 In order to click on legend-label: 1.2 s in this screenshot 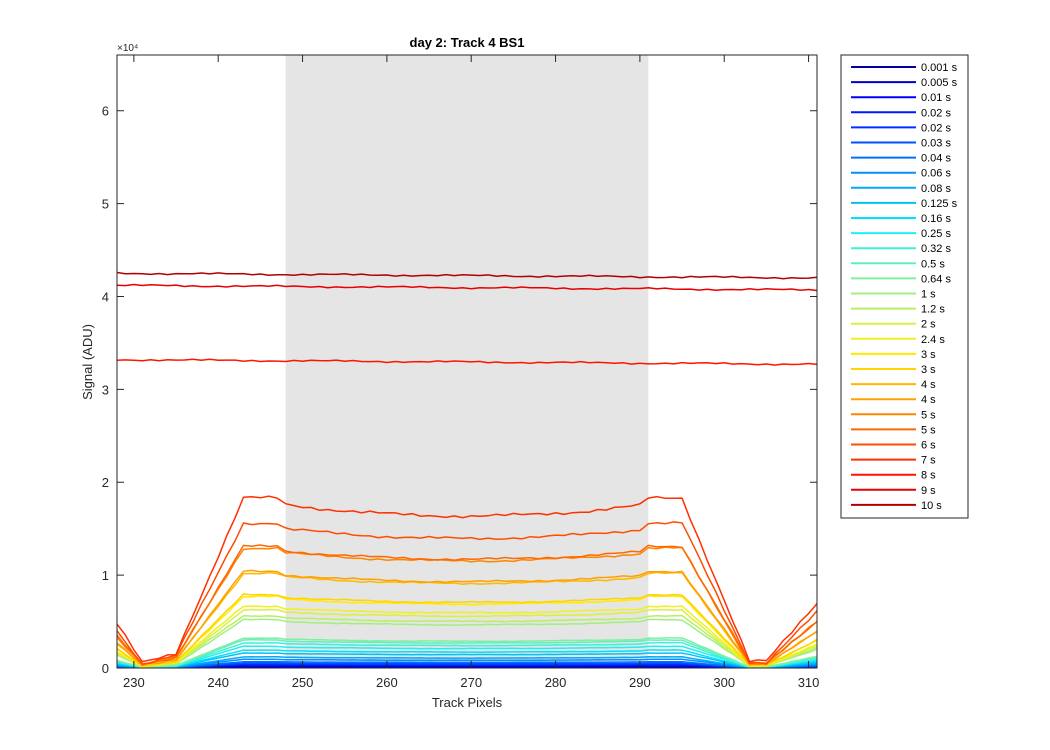, I will do `click(933, 310)`.